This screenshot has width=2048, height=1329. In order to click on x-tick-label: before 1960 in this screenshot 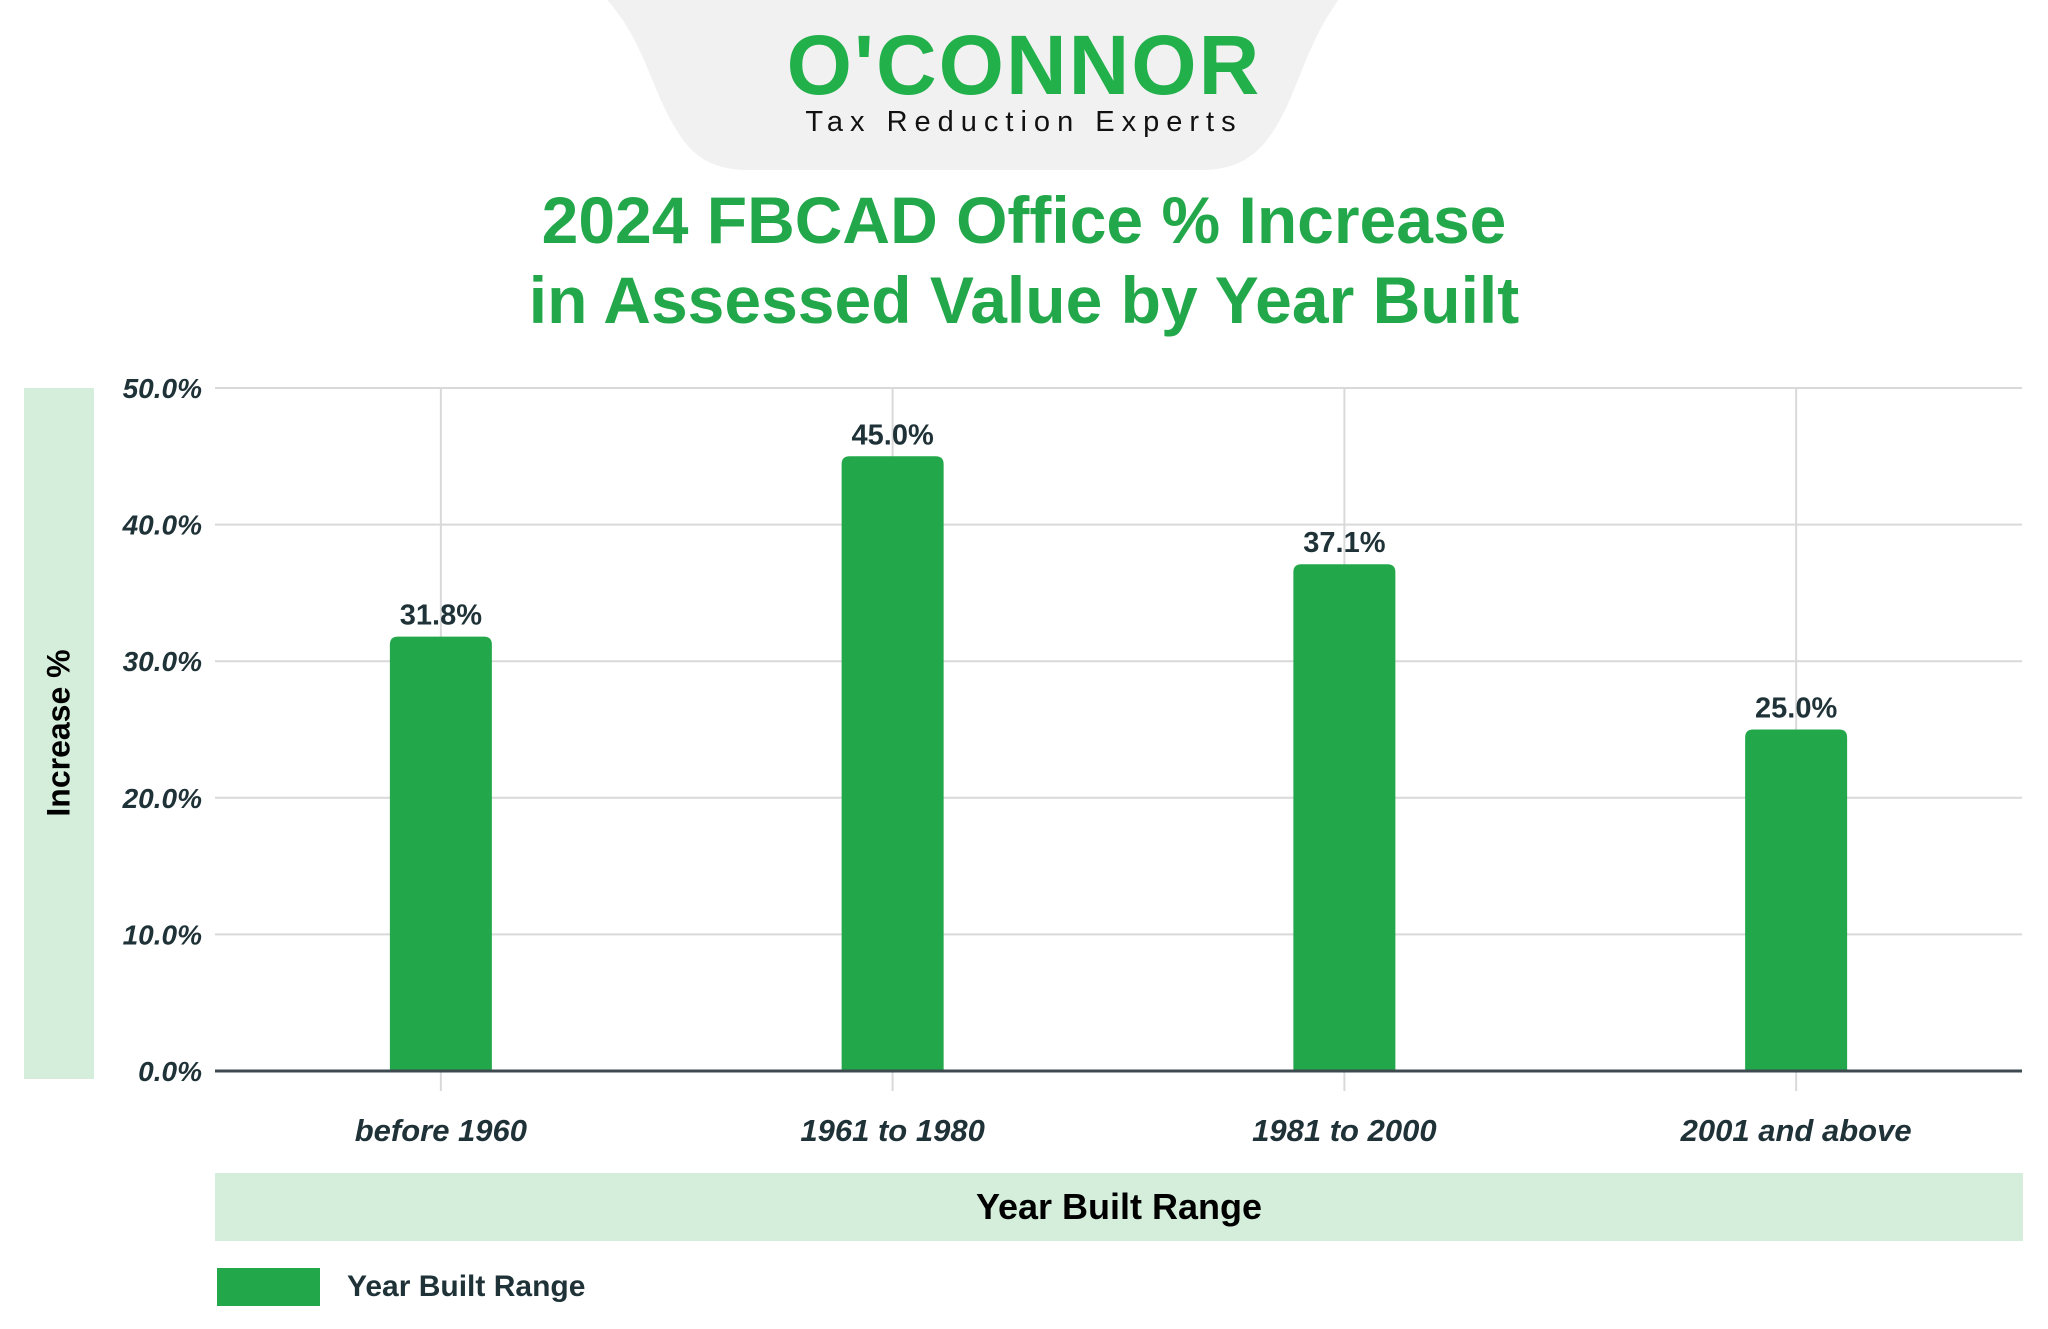, I will do `click(441, 1130)`.